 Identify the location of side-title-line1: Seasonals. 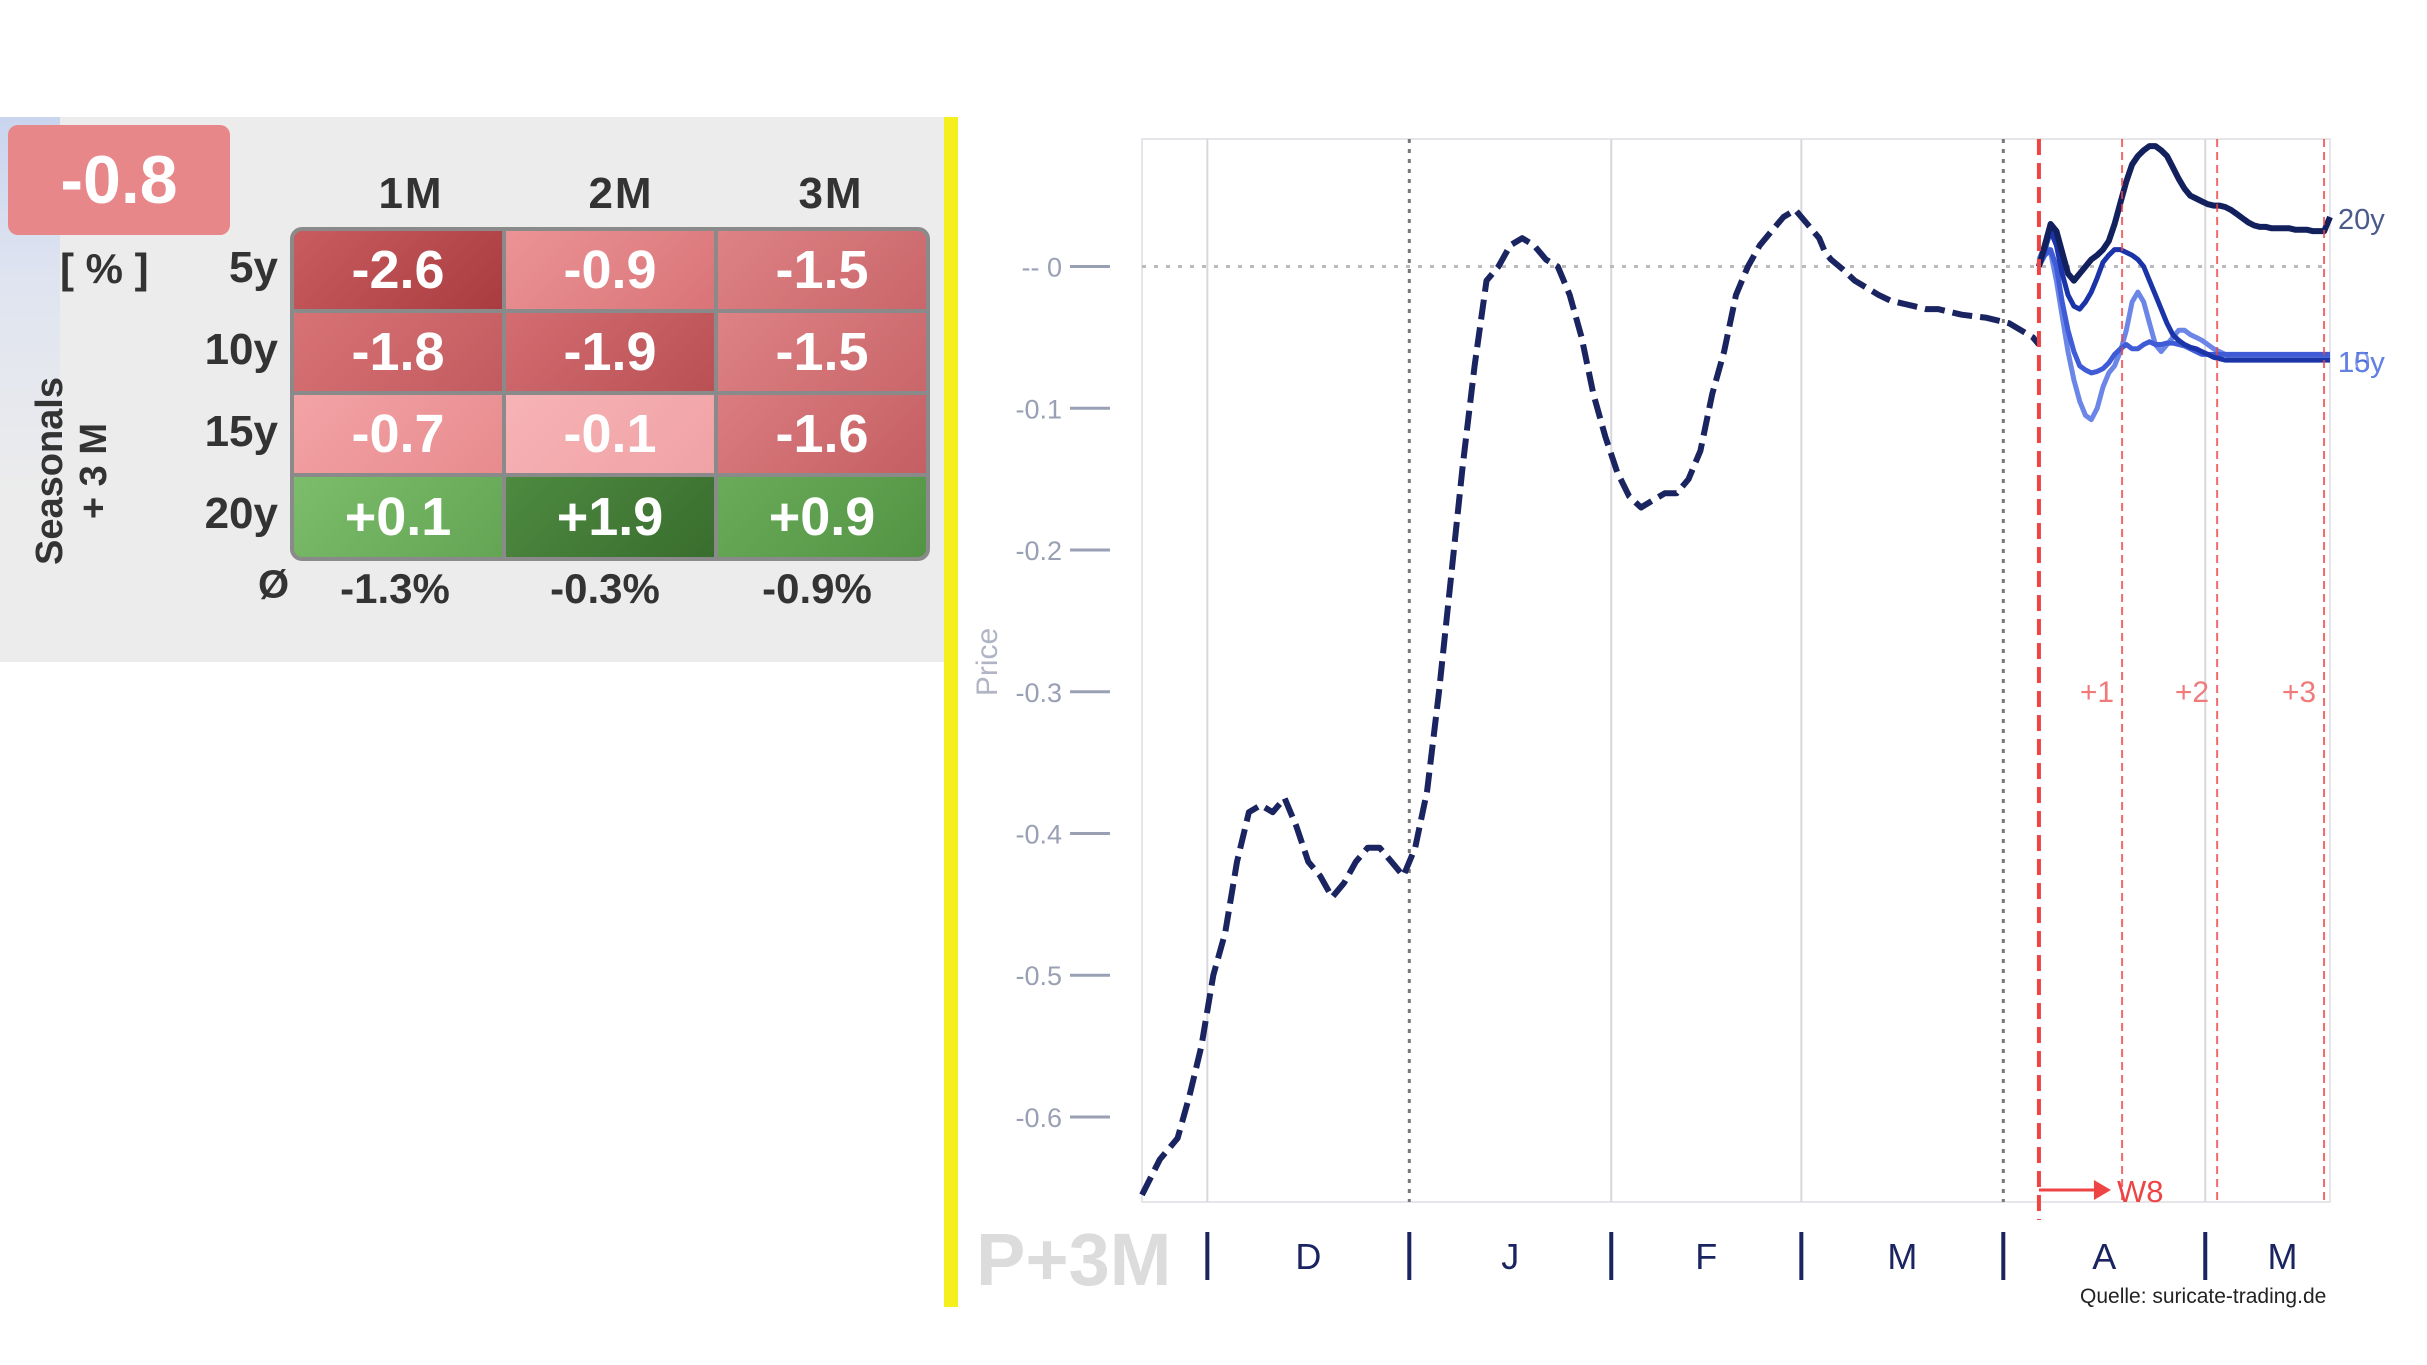
(50, 471).